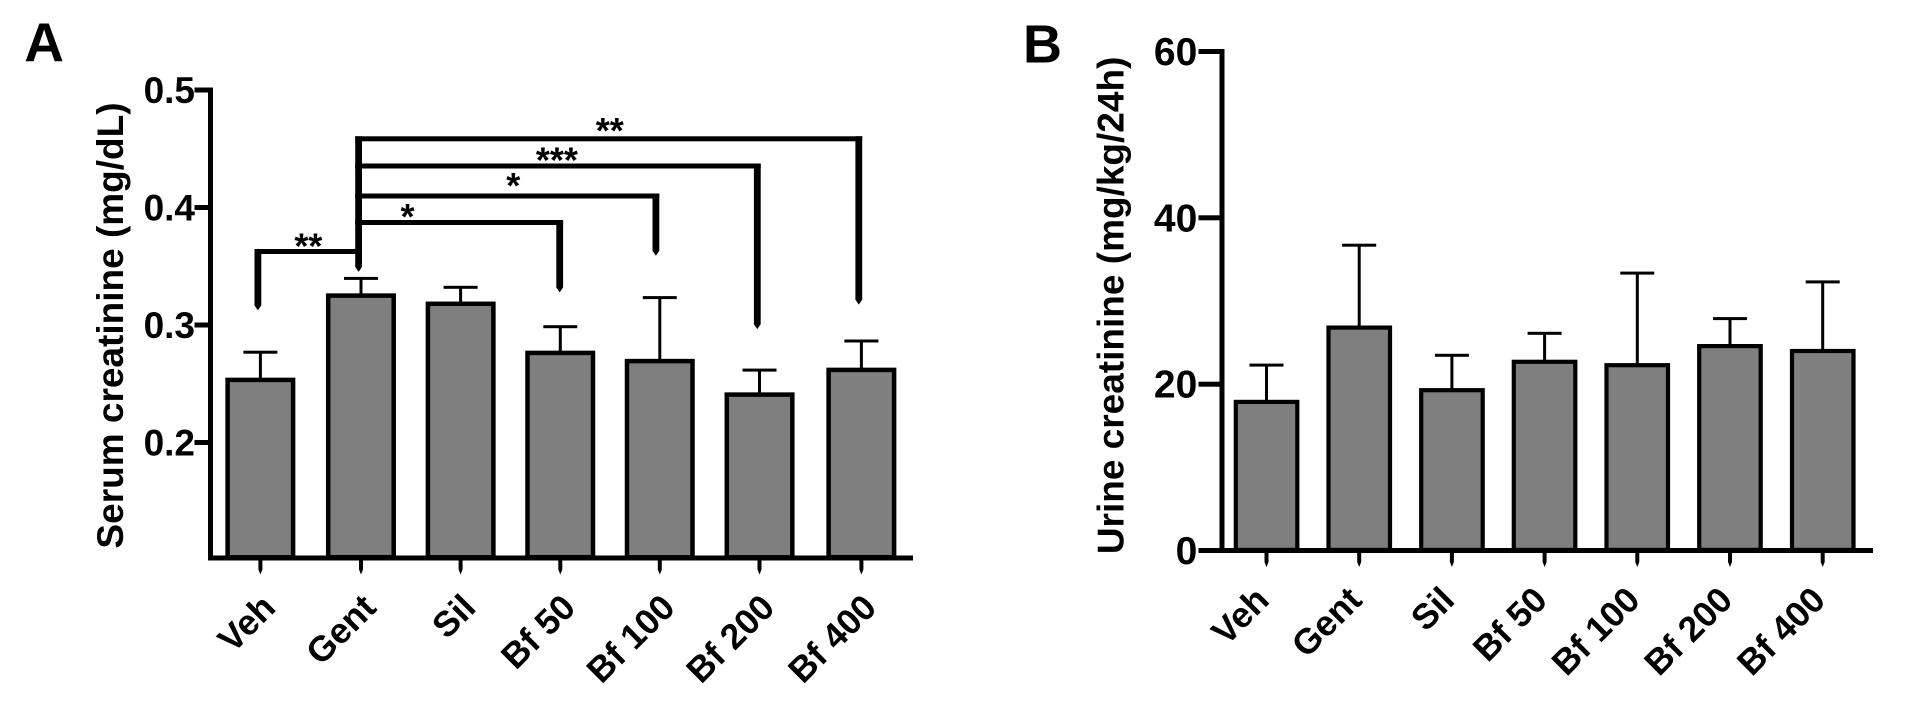 The width and height of the screenshot is (1920, 715). Describe the element at coordinates (1175, 218) in the screenshot. I see `svg-text: 40` at that location.